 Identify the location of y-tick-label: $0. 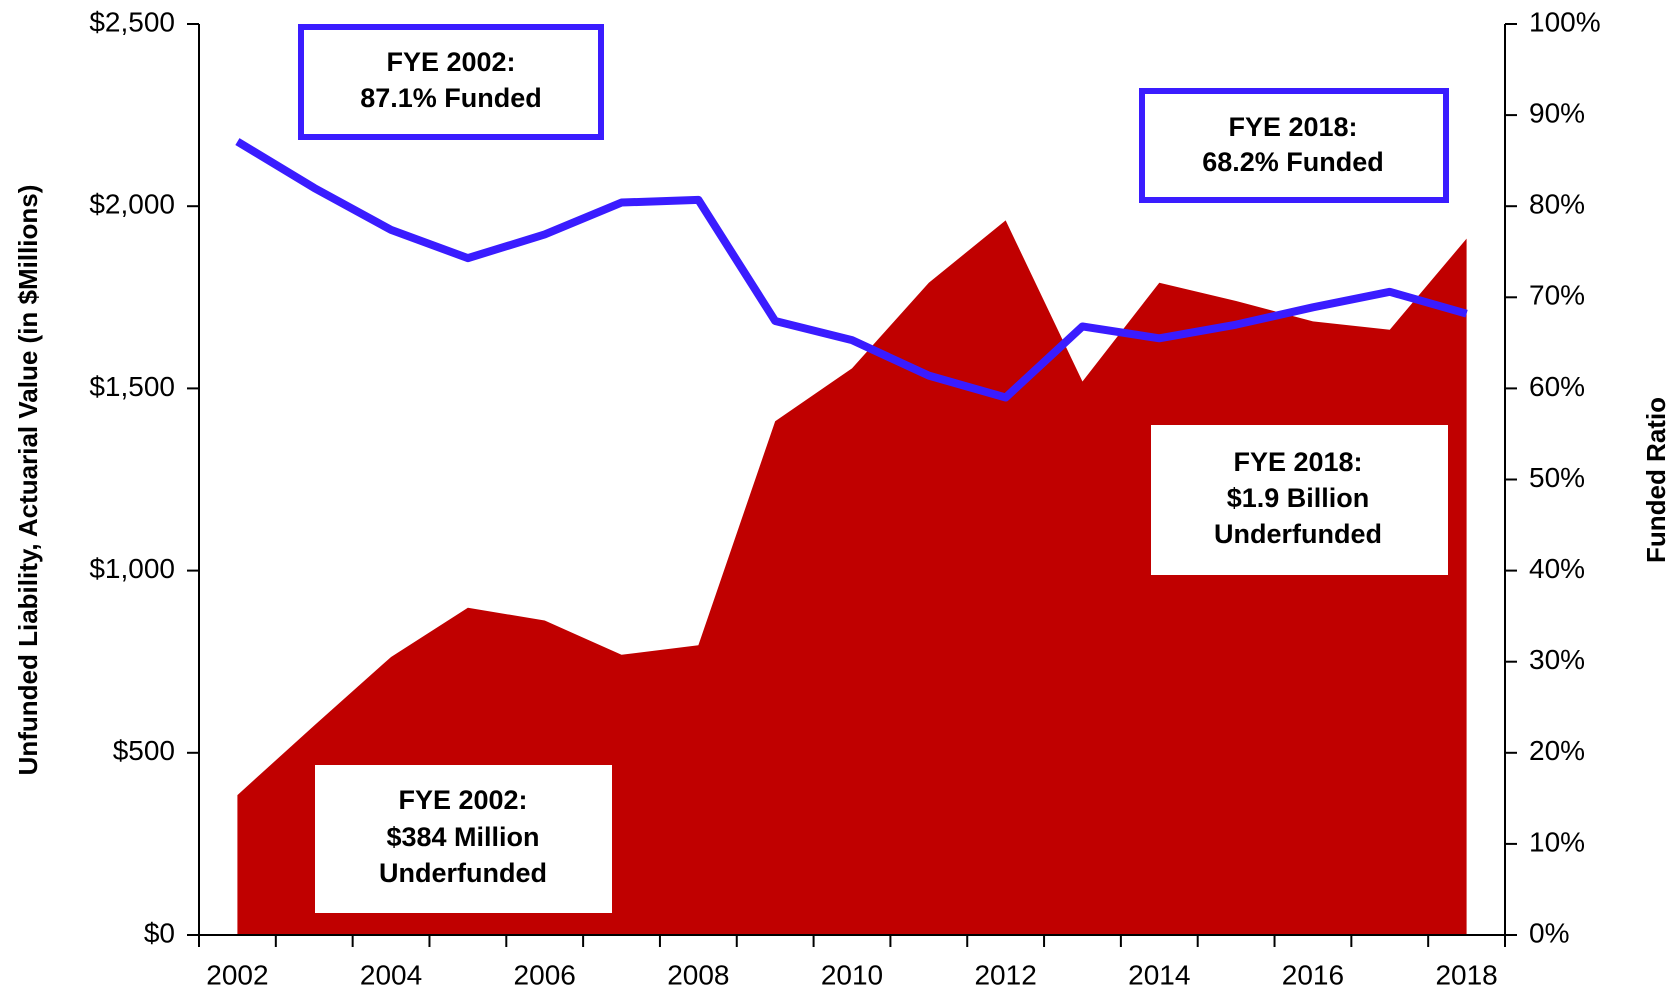
(159, 932).